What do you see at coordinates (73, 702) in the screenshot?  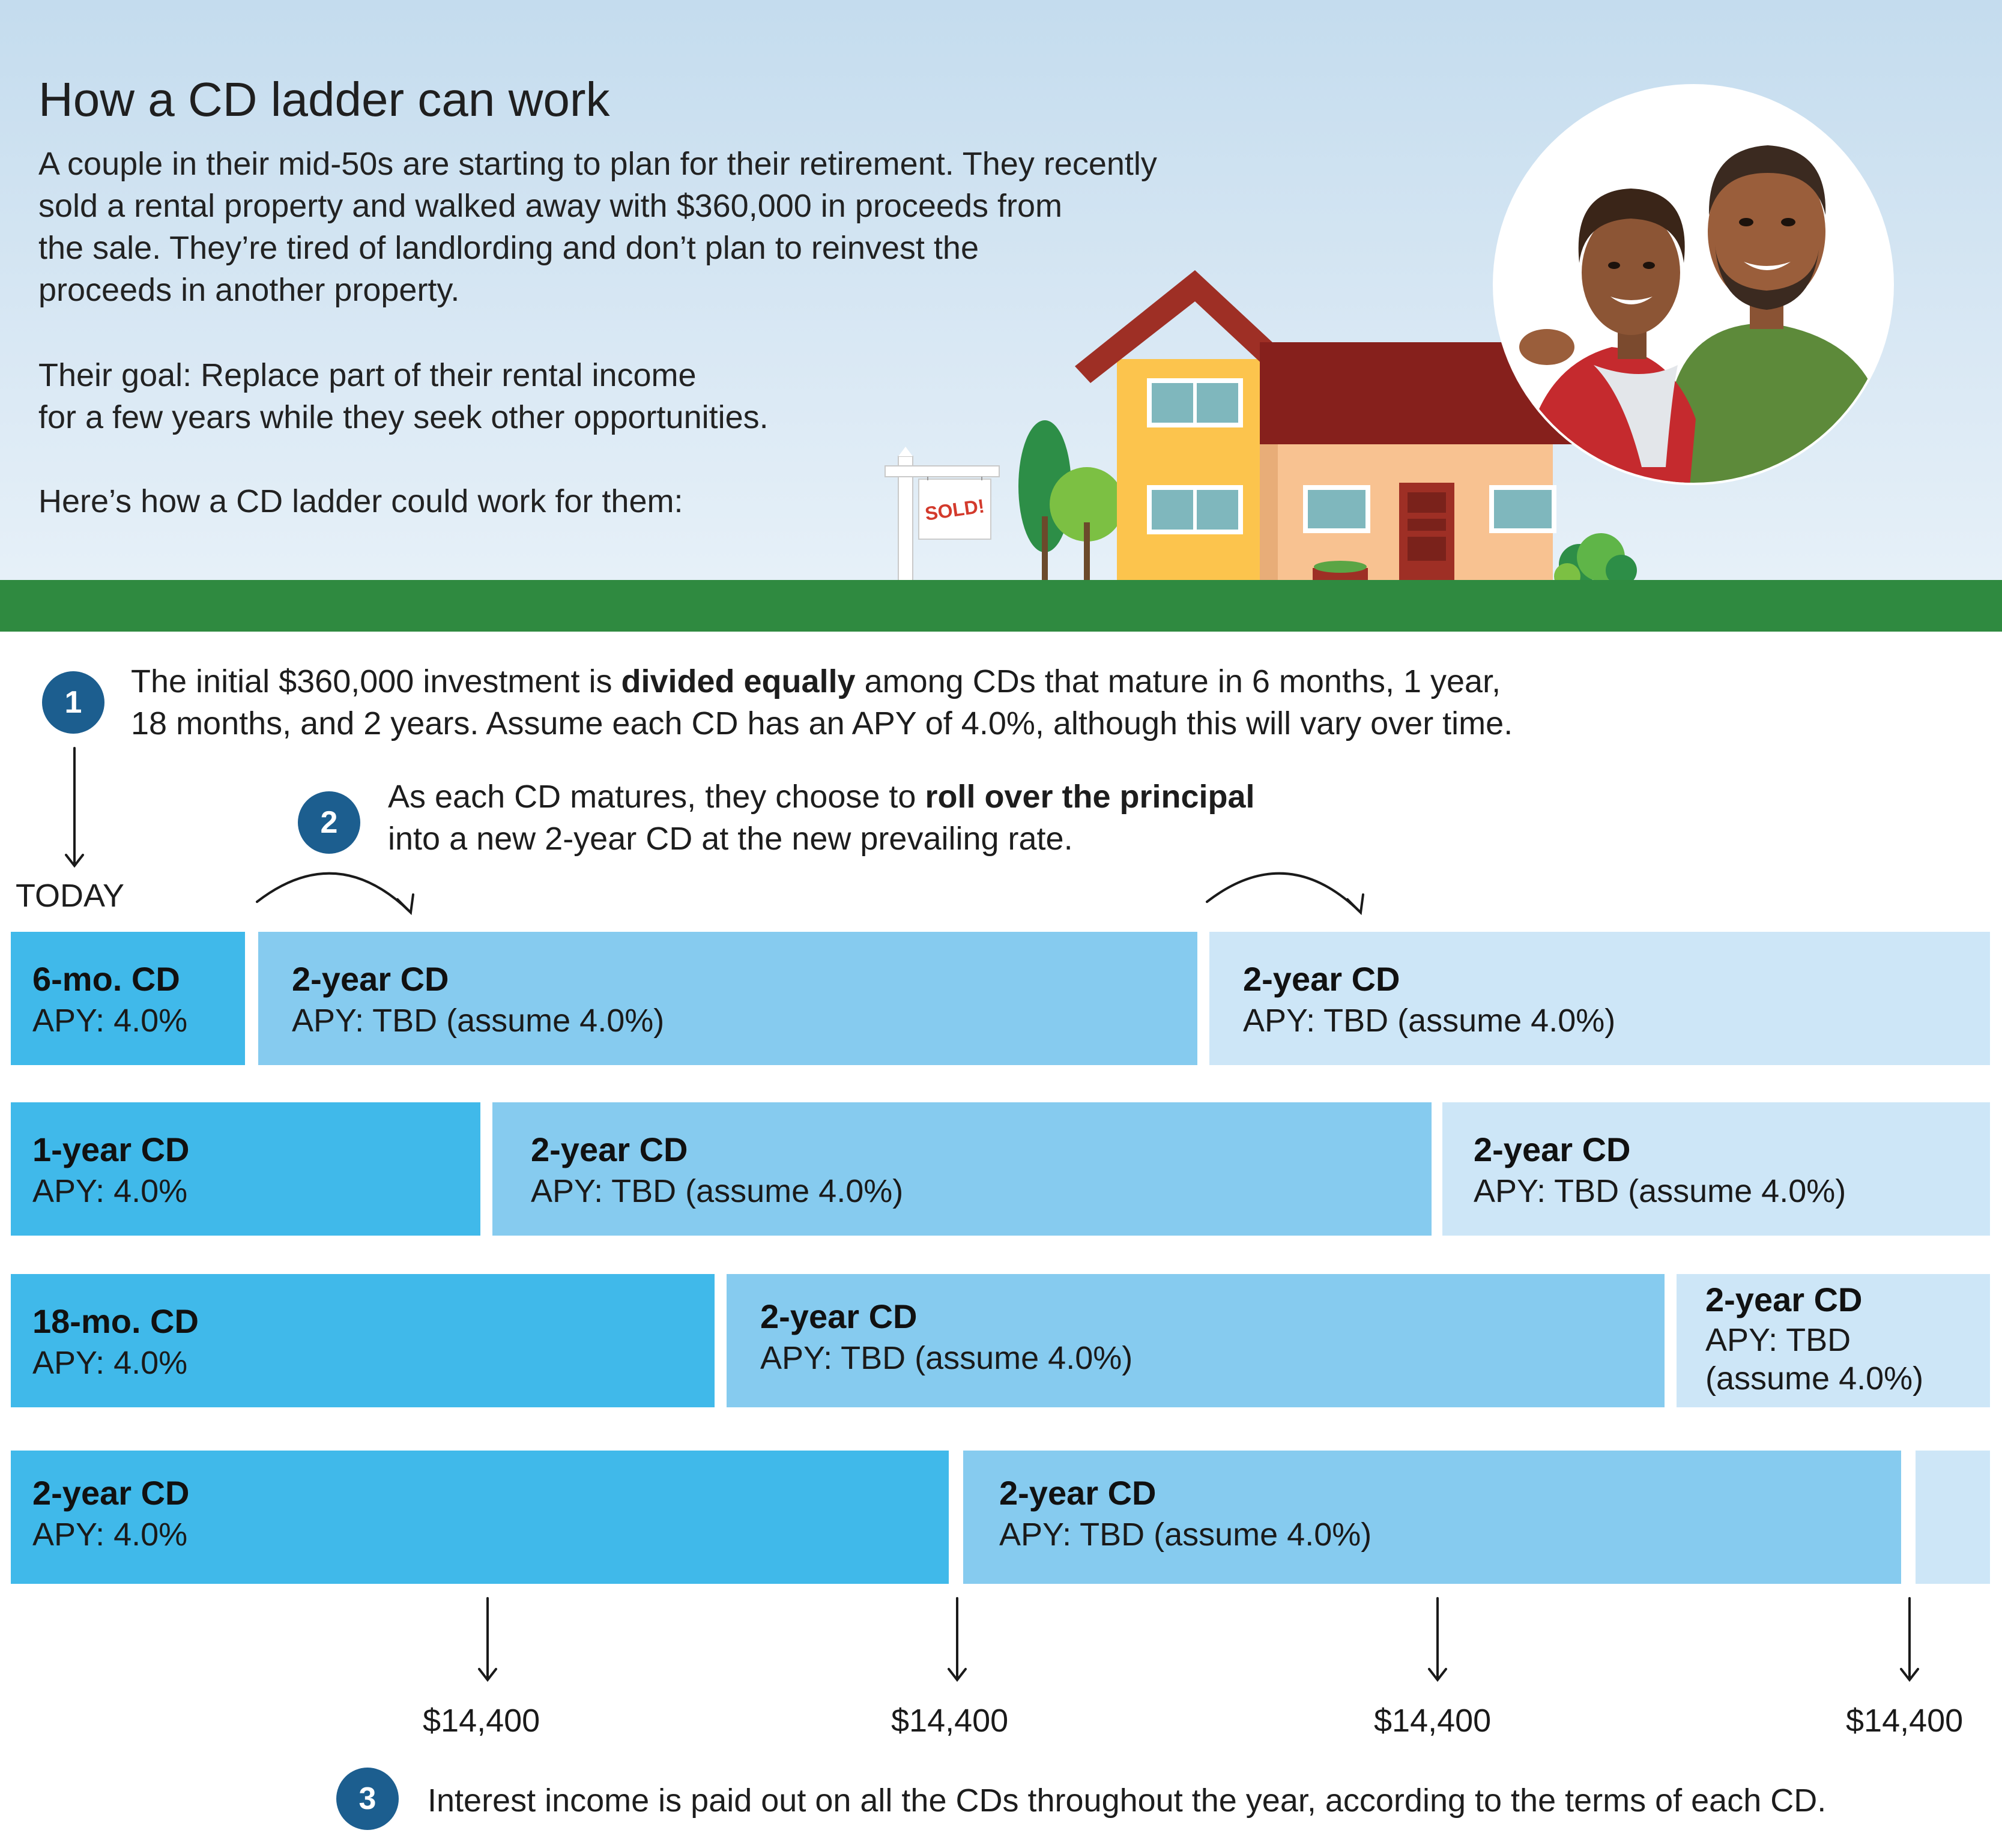 I see `step-1-badge: 1` at bounding box center [73, 702].